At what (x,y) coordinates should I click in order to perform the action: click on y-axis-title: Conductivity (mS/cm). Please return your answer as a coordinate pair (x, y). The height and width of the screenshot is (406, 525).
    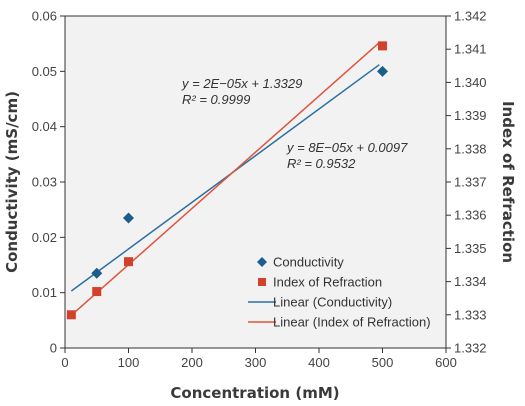
    Looking at the image, I should click on (12, 182).